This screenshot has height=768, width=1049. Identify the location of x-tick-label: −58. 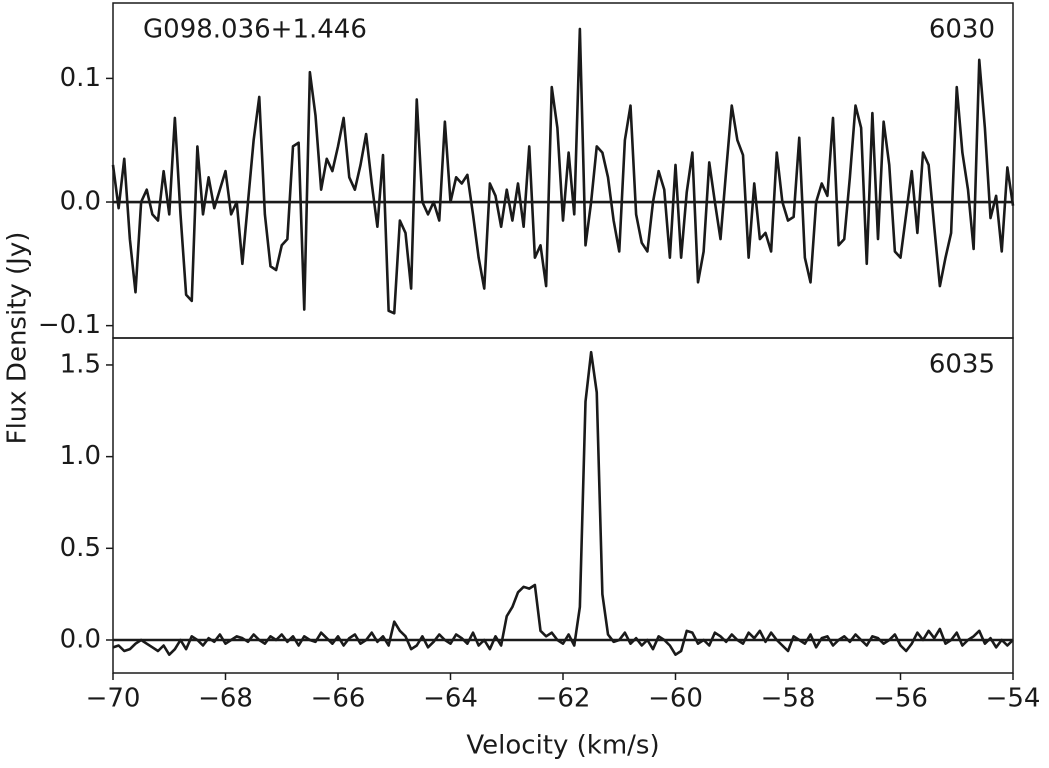
(788, 699).